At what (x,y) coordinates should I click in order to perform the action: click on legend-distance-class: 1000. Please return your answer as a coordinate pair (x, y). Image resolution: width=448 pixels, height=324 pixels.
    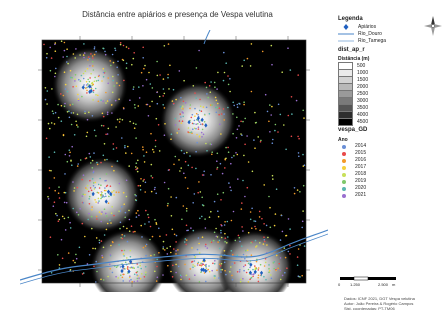
    Looking at the image, I should click on (392, 72).